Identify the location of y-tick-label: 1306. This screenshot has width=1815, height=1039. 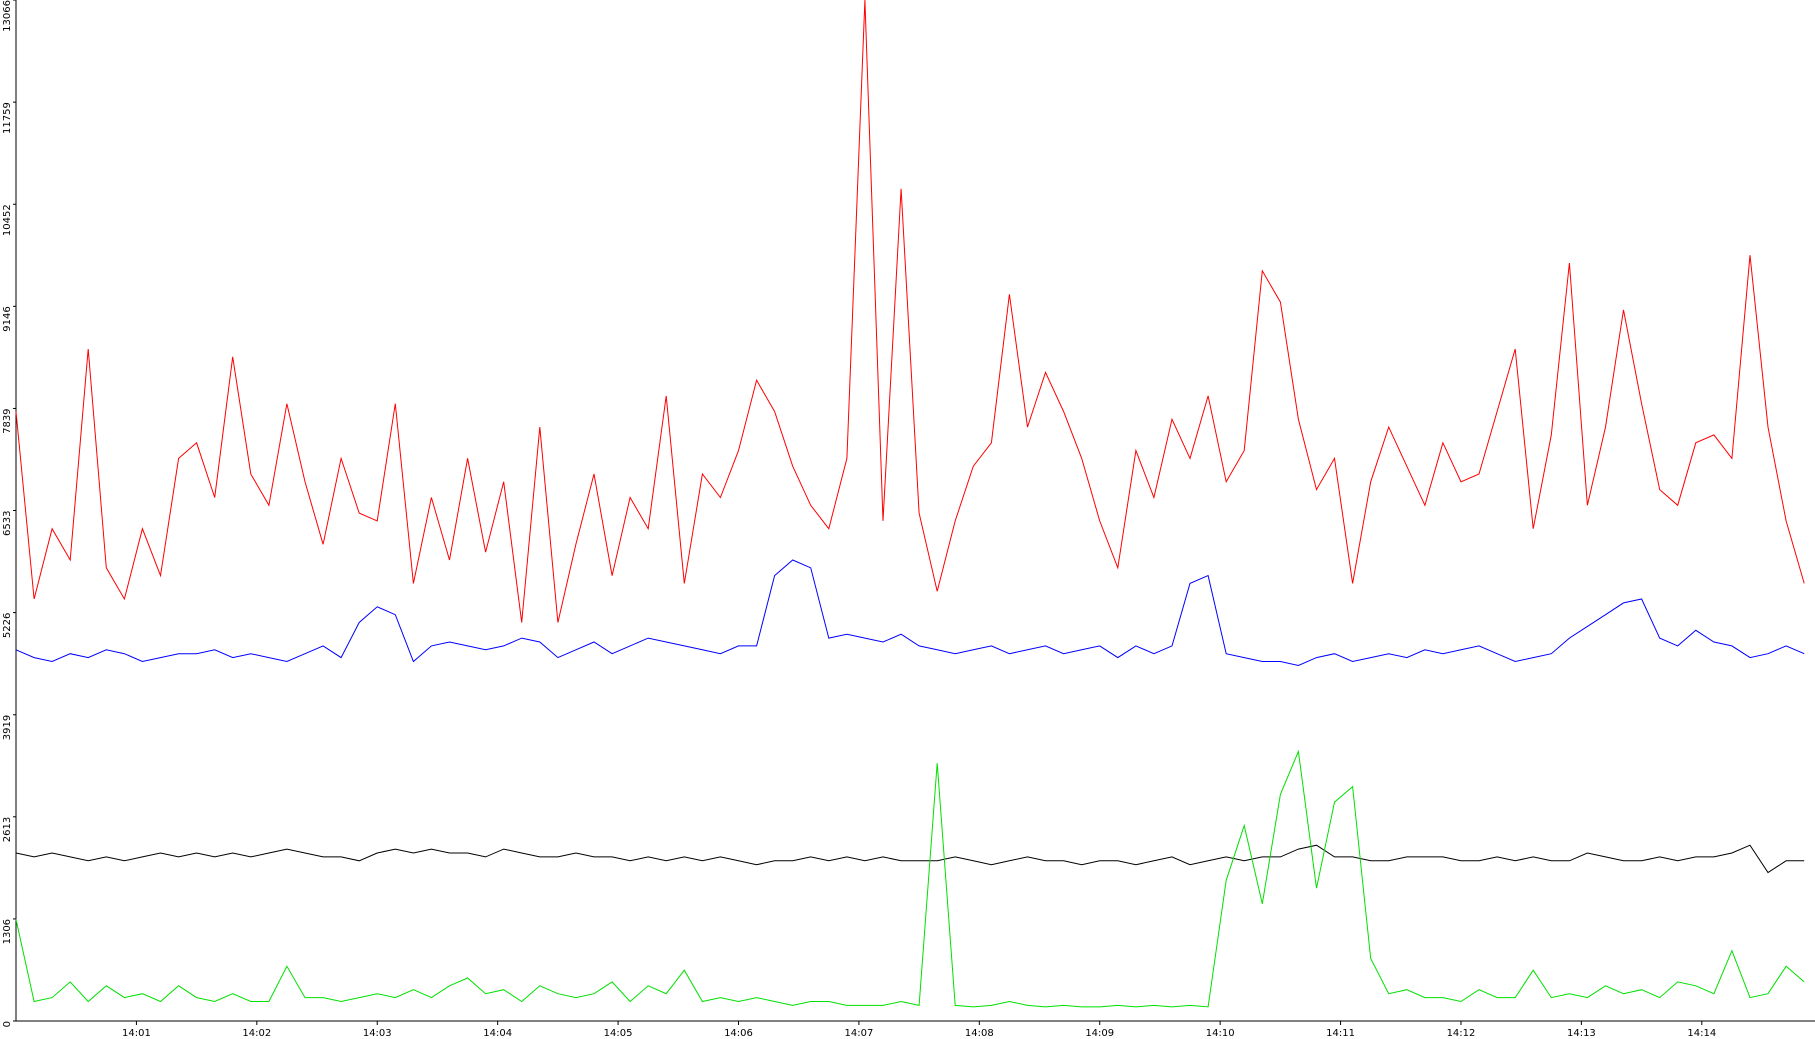
(7, 931).